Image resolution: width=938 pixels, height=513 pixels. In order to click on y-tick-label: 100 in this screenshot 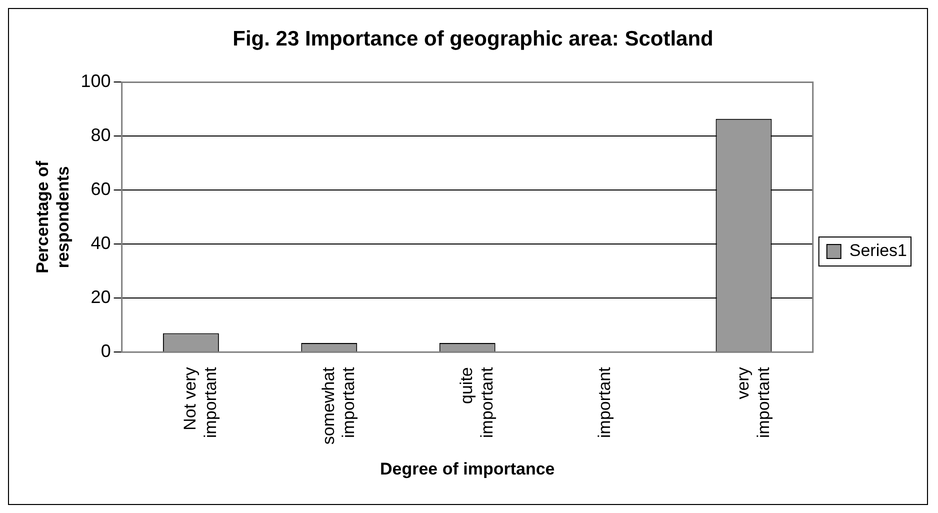, I will do `click(95, 81)`.